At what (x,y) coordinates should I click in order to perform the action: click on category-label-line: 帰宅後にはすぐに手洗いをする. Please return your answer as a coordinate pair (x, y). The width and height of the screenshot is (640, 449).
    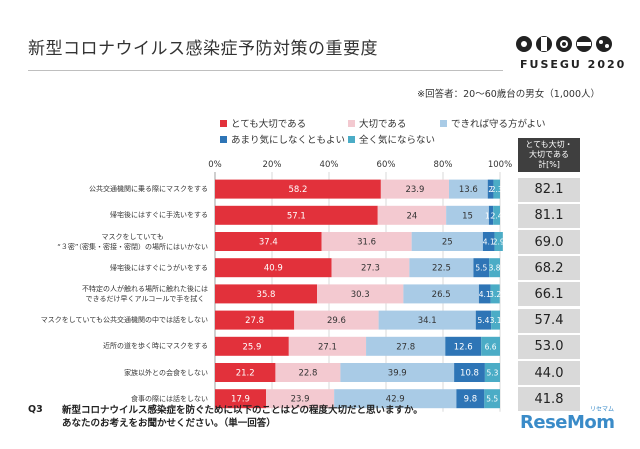
    Looking at the image, I should click on (159, 215).